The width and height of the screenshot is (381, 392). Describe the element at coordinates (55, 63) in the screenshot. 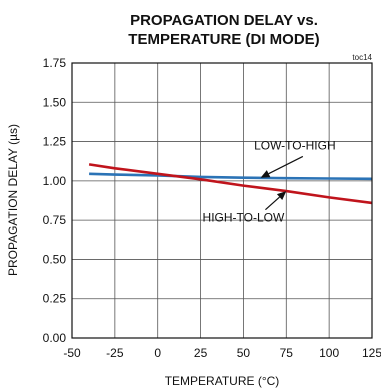

I see `y-tick-label: 1.75` at that location.